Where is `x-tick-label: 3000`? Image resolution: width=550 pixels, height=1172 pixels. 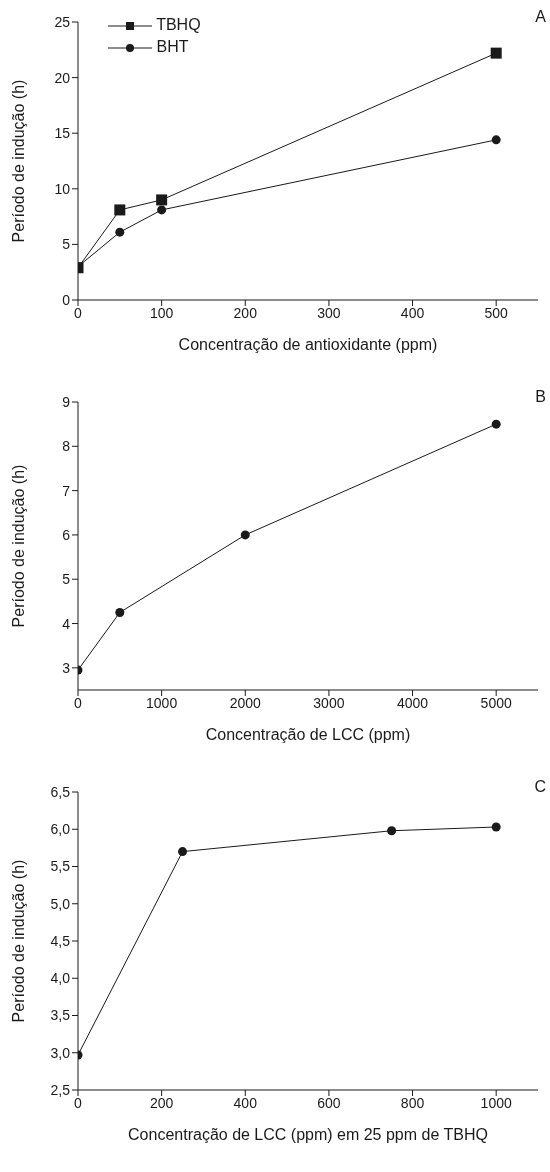 x-tick-label: 3000 is located at coordinates (329, 702).